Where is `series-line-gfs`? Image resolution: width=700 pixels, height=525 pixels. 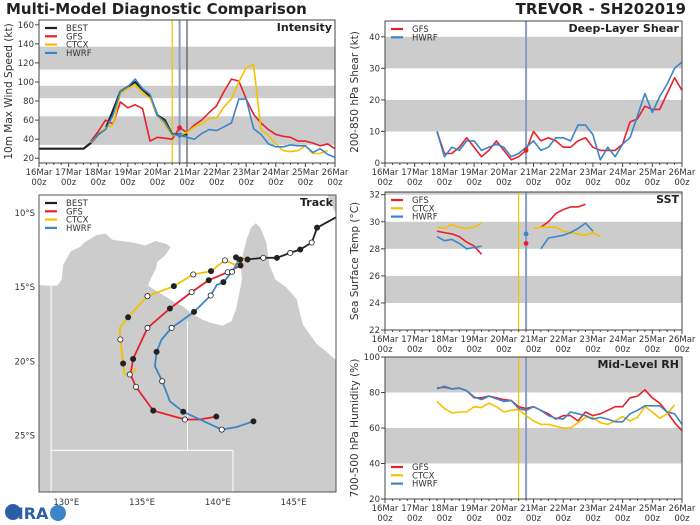
series-line-gfs is located at coordinates (559, 119).